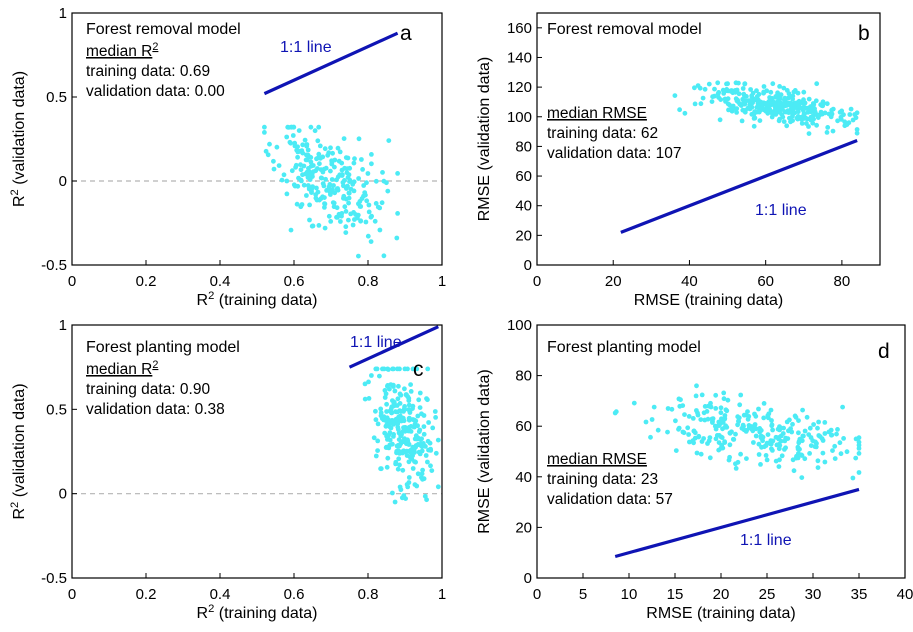 The image size is (913, 632). I want to click on y-tick-label: 60, so click(523, 426).